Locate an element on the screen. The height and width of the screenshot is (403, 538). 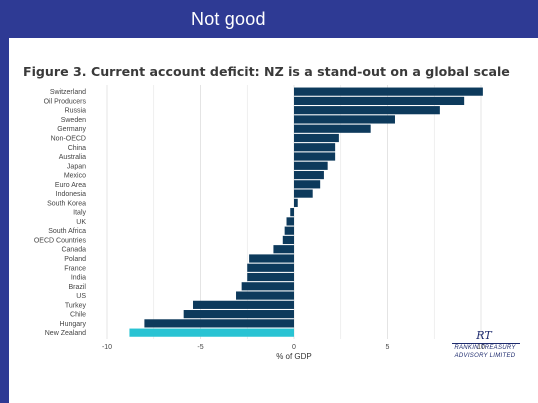
category-label: OECD Countries is located at coordinates (60, 240).